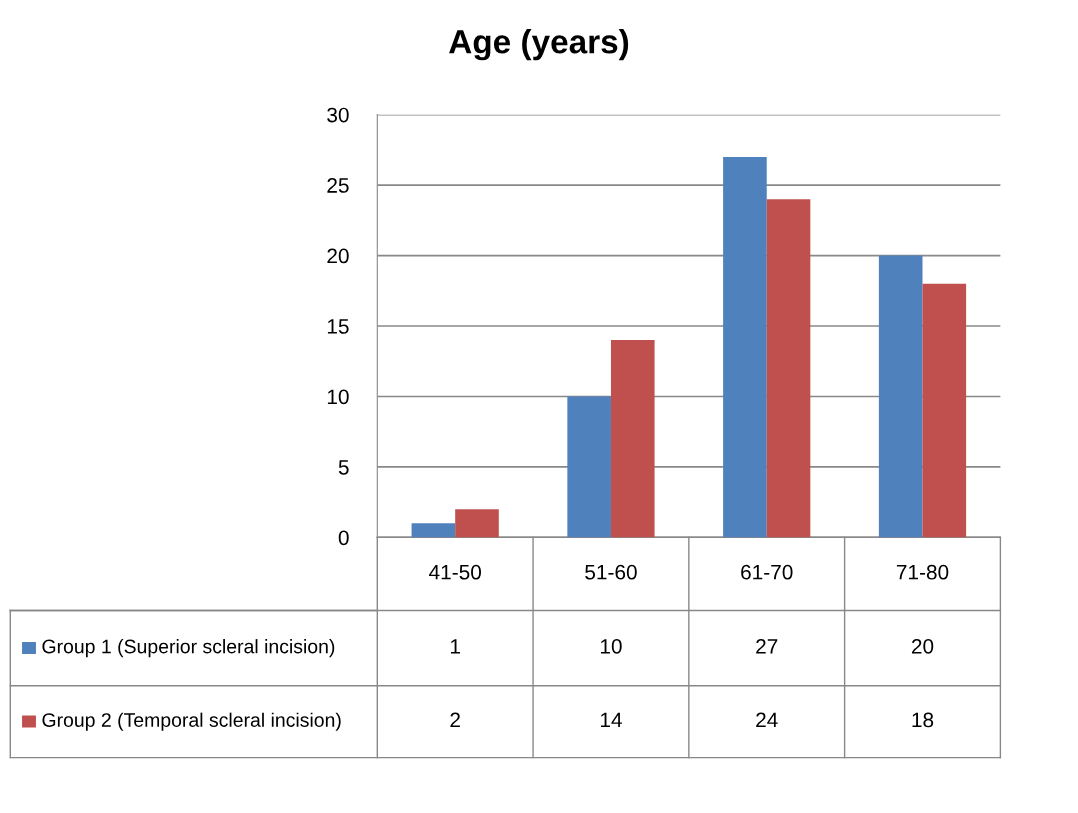 Image resolution: width=1078 pixels, height=813 pixels. Describe the element at coordinates (343, 538) in the screenshot. I see `y-tick-label: 0` at that location.